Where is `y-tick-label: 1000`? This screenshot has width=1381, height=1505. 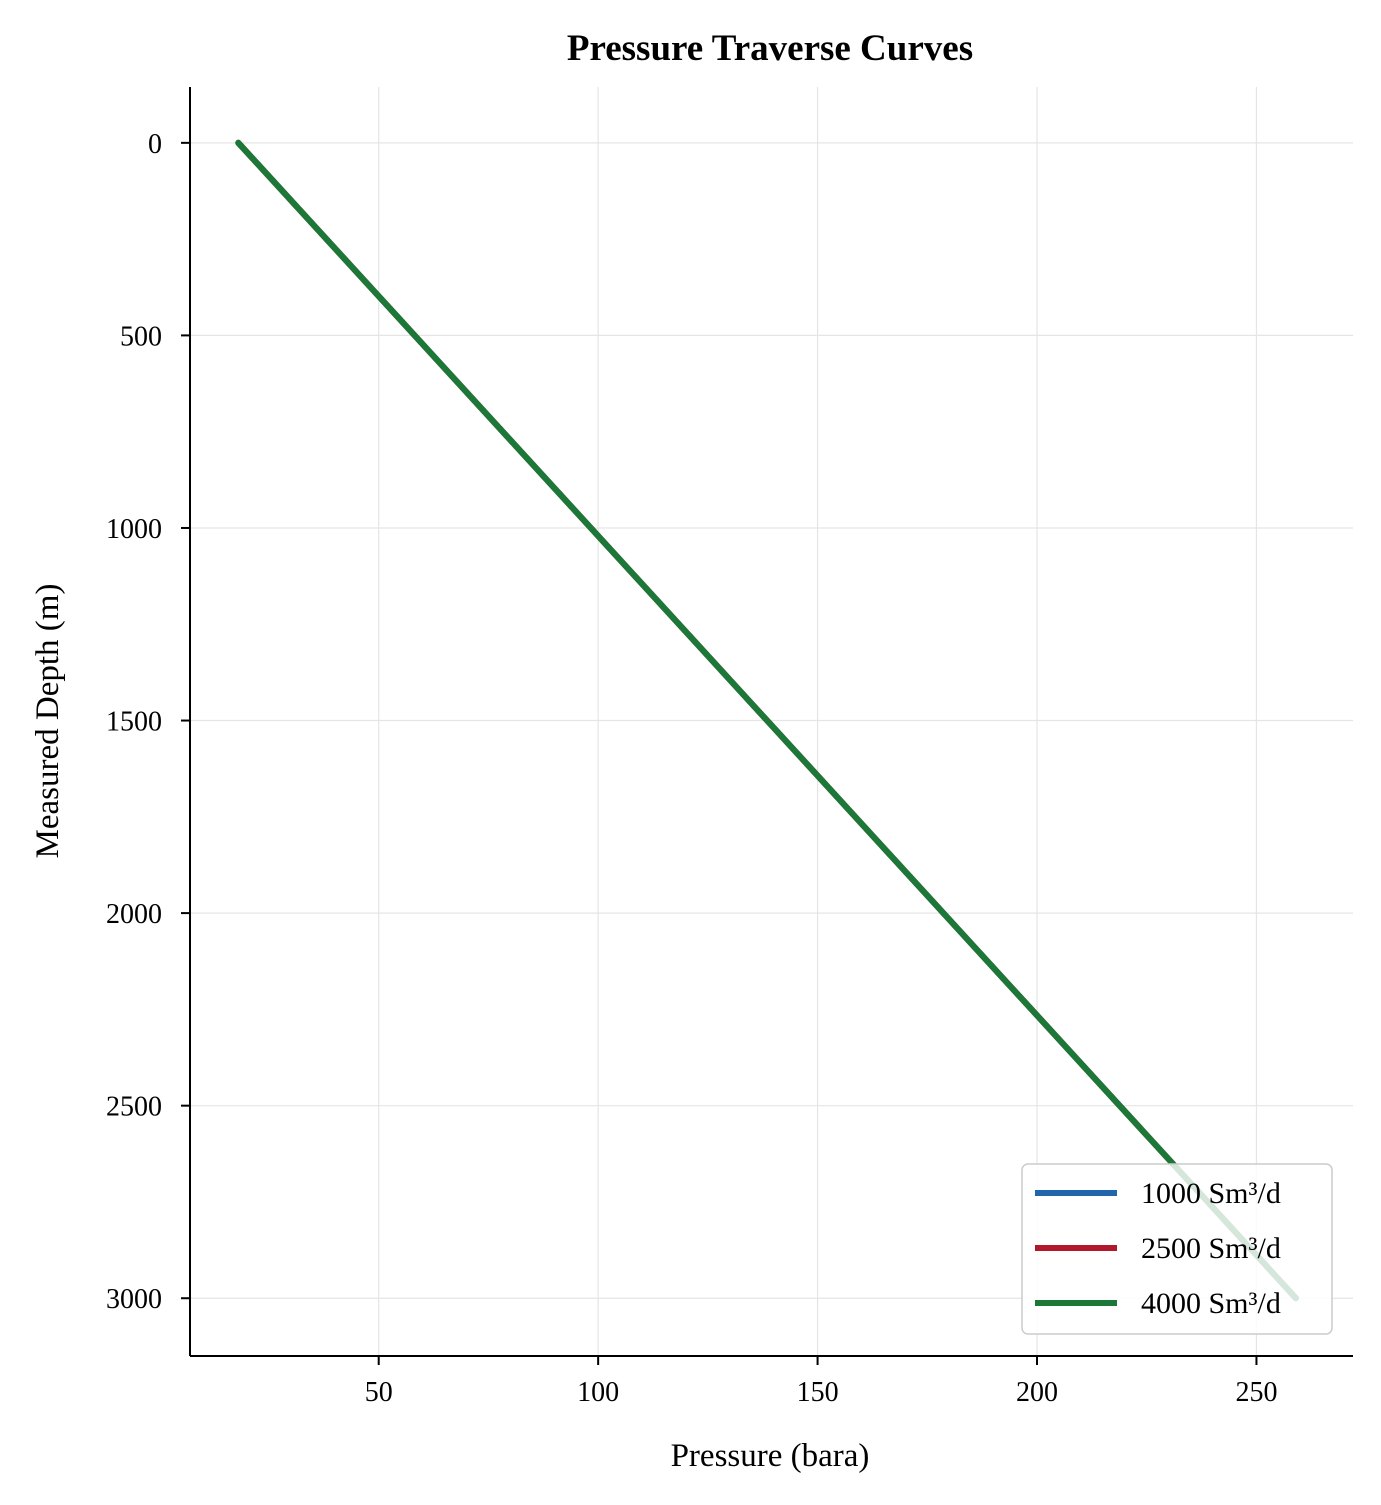 y-tick-label: 1000 is located at coordinates (134, 529).